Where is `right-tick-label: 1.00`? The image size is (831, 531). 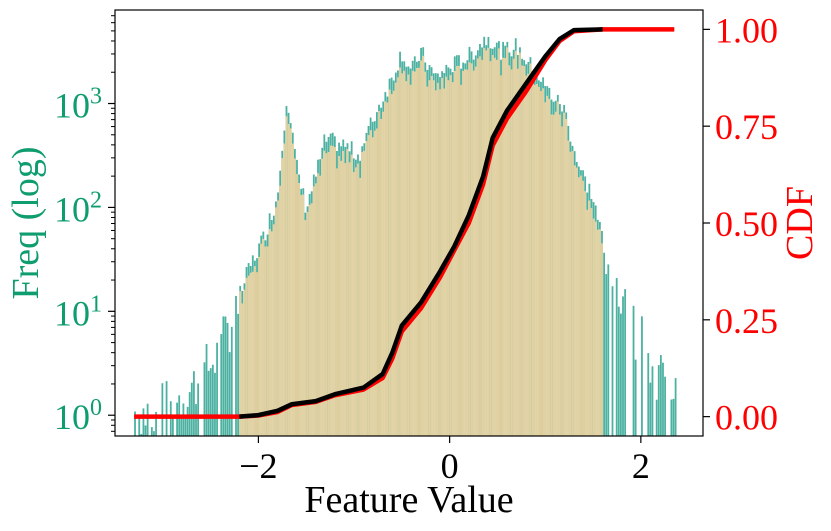
right-tick-label: 1.00 is located at coordinates (746, 30).